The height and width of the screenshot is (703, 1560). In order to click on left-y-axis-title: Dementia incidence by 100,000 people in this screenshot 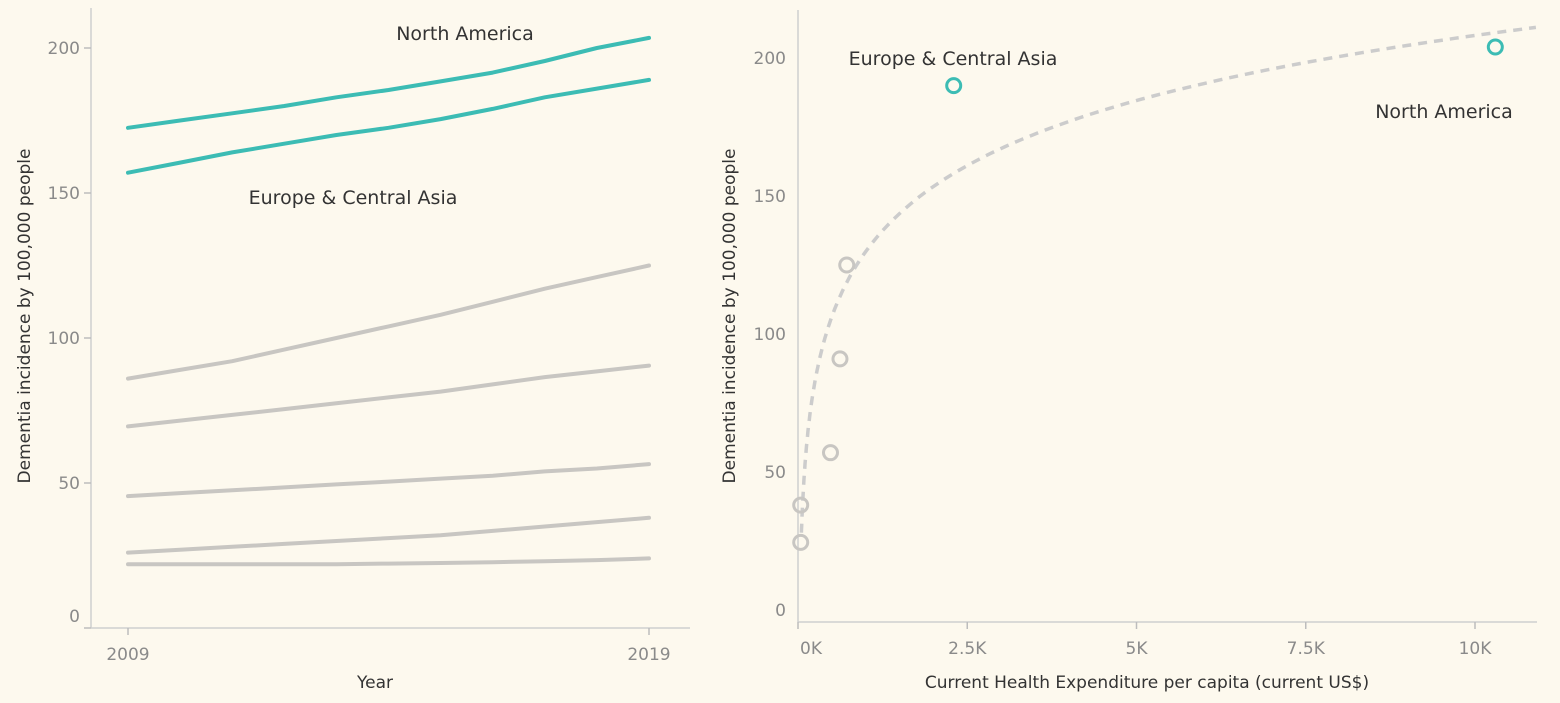, I will do `click(25, 316)`.